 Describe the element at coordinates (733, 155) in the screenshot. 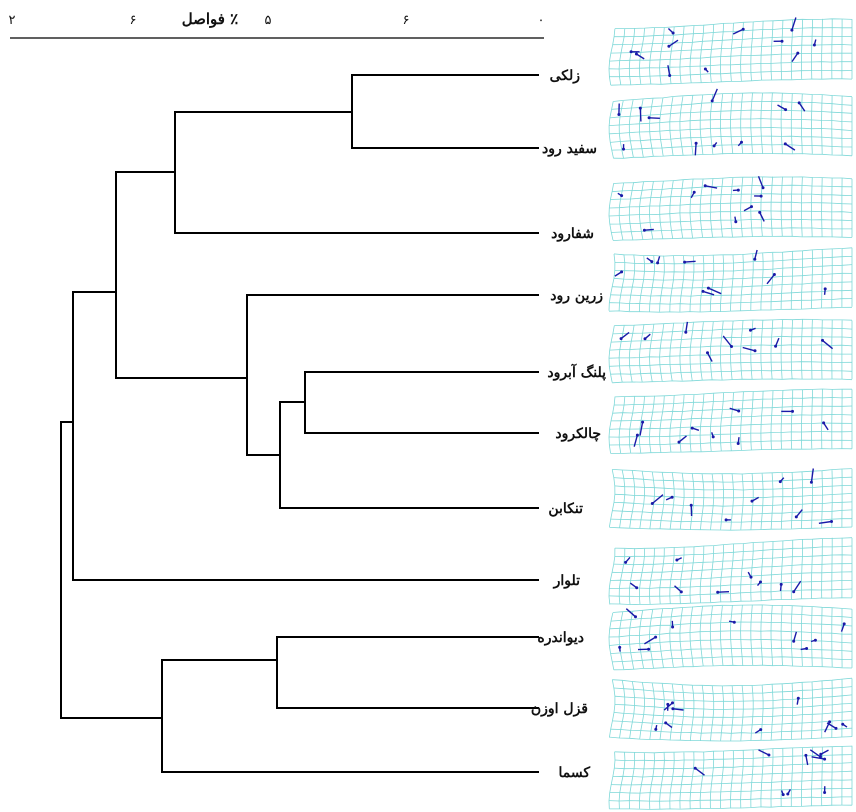

I see `grid-row-line` at that location.